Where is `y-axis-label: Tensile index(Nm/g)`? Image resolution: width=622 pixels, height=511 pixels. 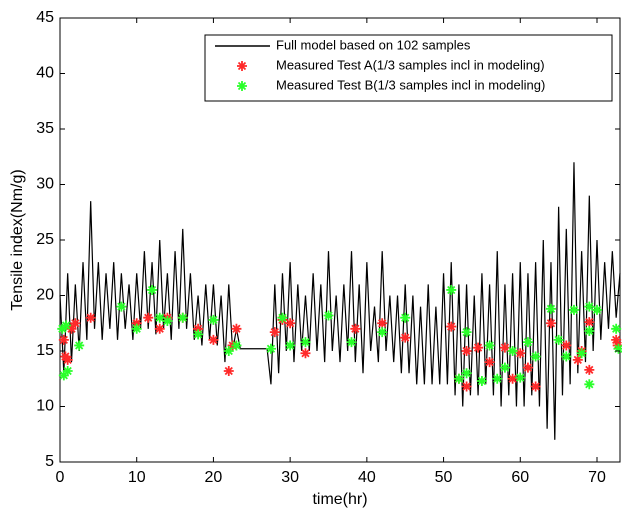
y-axis-label: Tensile index(Nm/g) is located at coordinates (17, 239).